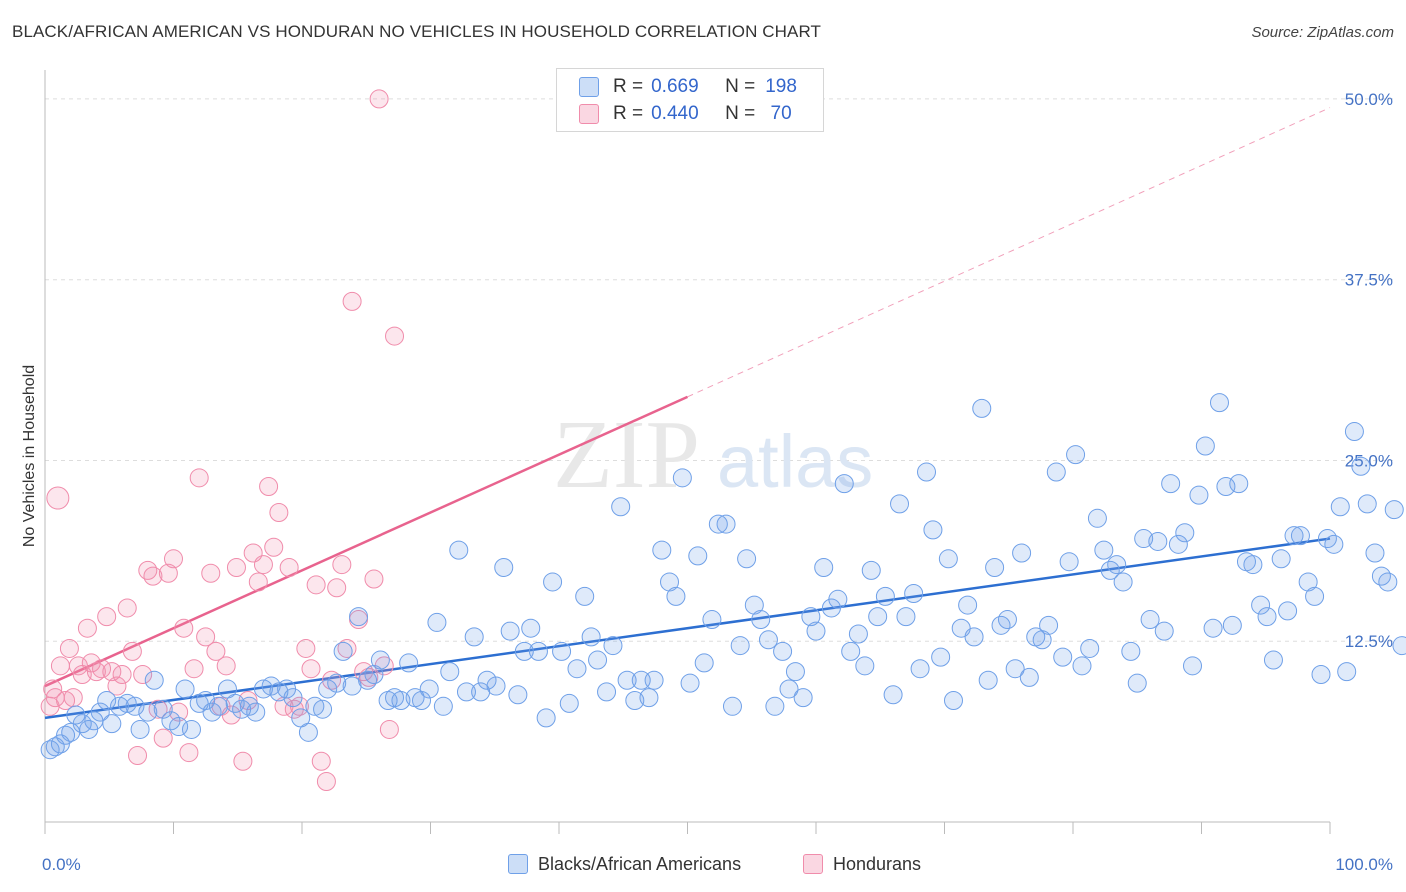  Describe the element at coordinates (628, 113) in the screenshot. I see `legend-r-label: R =` at that location.